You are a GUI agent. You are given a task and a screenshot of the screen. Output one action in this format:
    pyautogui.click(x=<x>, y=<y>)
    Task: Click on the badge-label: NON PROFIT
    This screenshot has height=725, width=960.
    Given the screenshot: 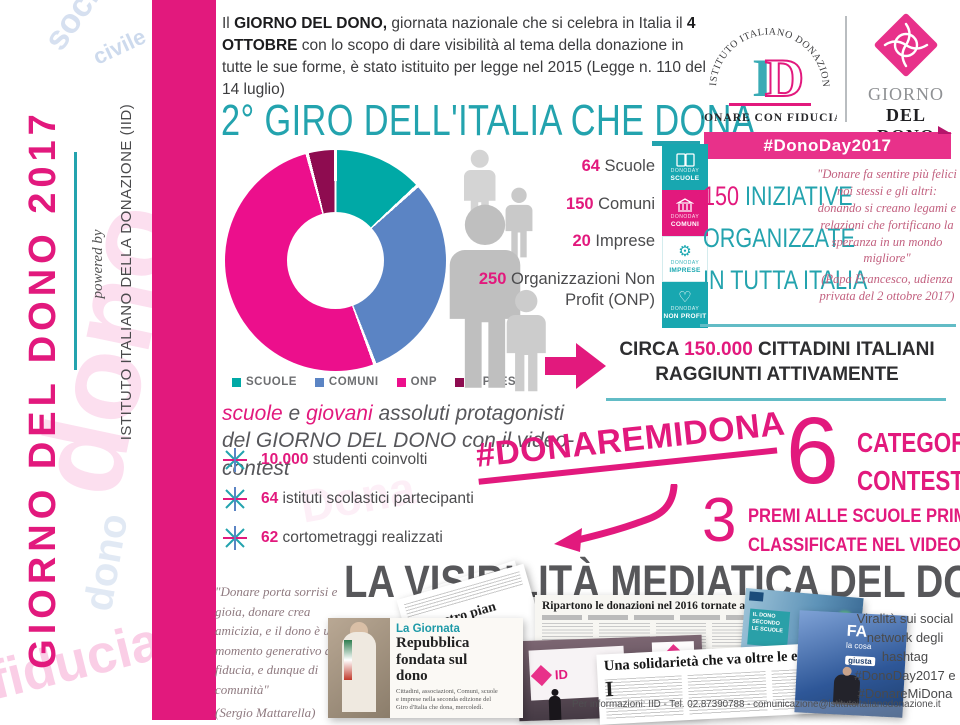 What is the action you would take?
    pyautogui.click(x=685, y=316)
    